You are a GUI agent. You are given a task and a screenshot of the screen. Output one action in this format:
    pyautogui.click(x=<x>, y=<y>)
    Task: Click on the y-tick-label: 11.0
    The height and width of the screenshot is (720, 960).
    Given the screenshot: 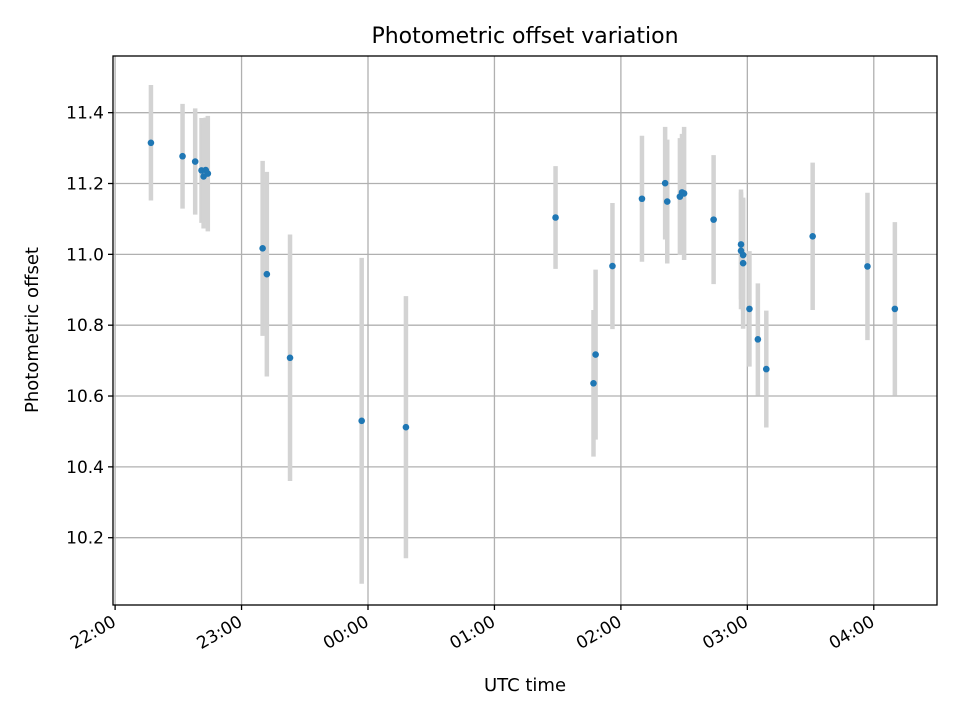 What is the action you would take?
    pyautogui.click(x=85, y=255)
    